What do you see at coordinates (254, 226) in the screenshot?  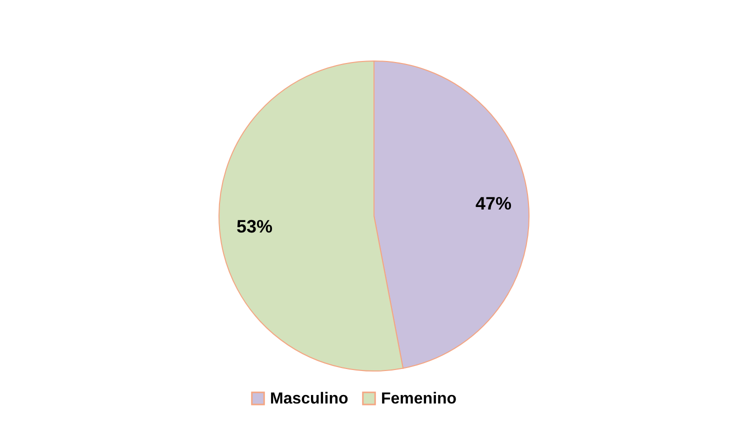 I see `data-label: 53%` at bounding box center [254, 226].